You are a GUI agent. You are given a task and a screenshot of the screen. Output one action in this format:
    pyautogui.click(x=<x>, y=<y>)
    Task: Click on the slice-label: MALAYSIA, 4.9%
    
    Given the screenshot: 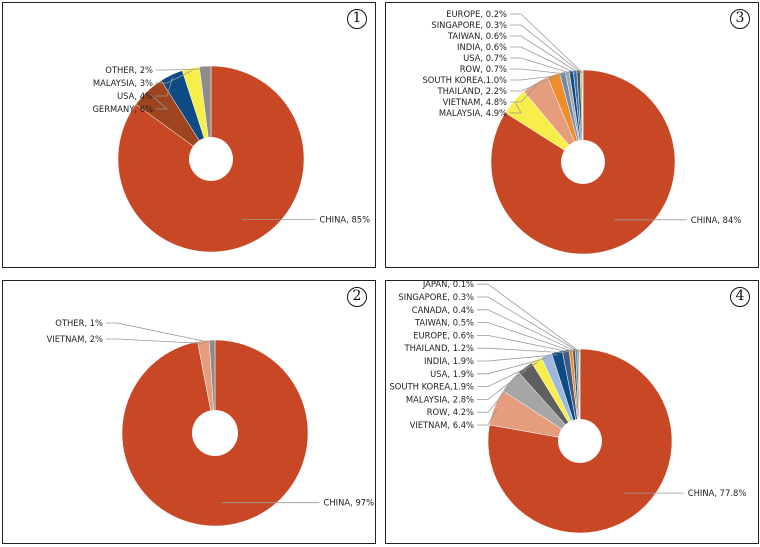 What is the action you would take?
    pyautogui.click(x=473, y=113)
    